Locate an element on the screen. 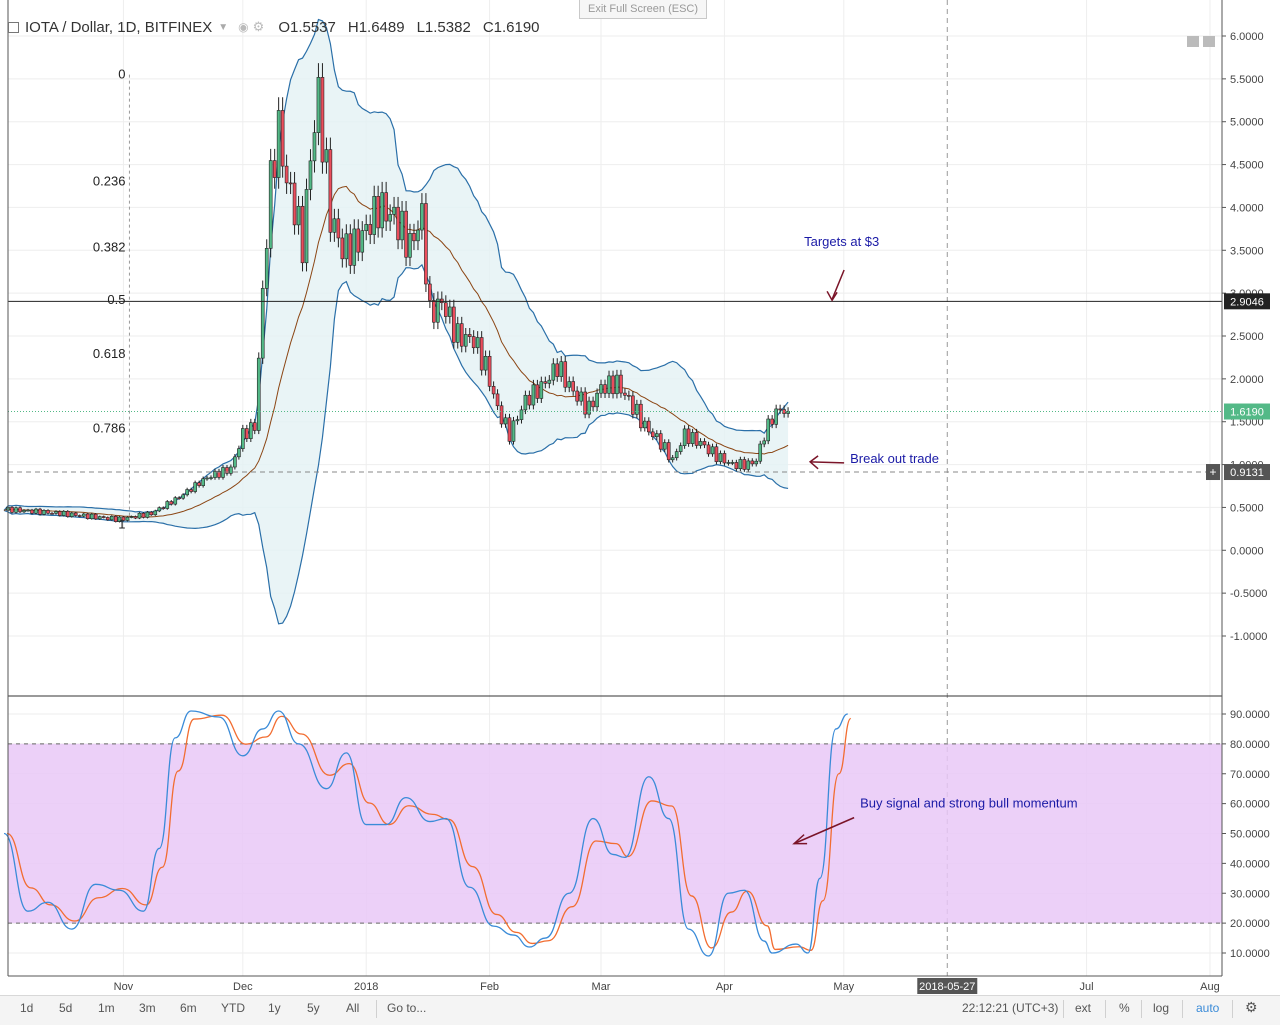  fib-level-label: 1 is located at coordinates (121, 524).